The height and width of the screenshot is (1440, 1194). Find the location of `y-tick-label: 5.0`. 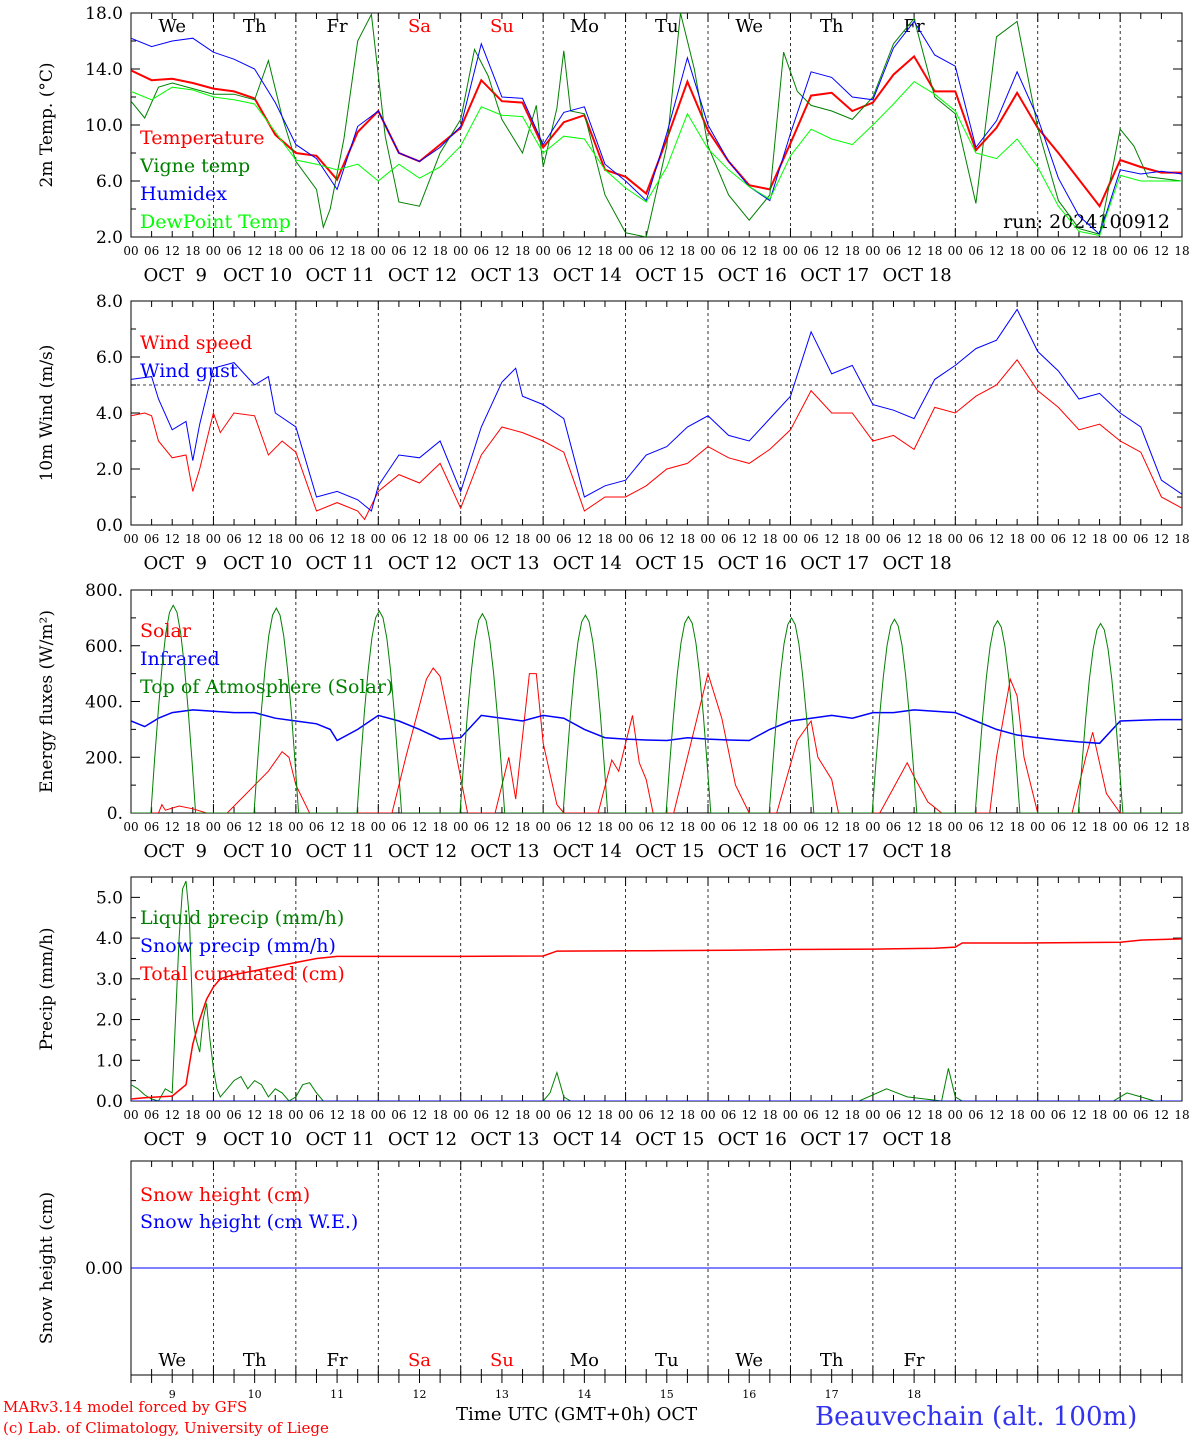

y-tick-label: 5.0 is located at coordinates (109, 898).